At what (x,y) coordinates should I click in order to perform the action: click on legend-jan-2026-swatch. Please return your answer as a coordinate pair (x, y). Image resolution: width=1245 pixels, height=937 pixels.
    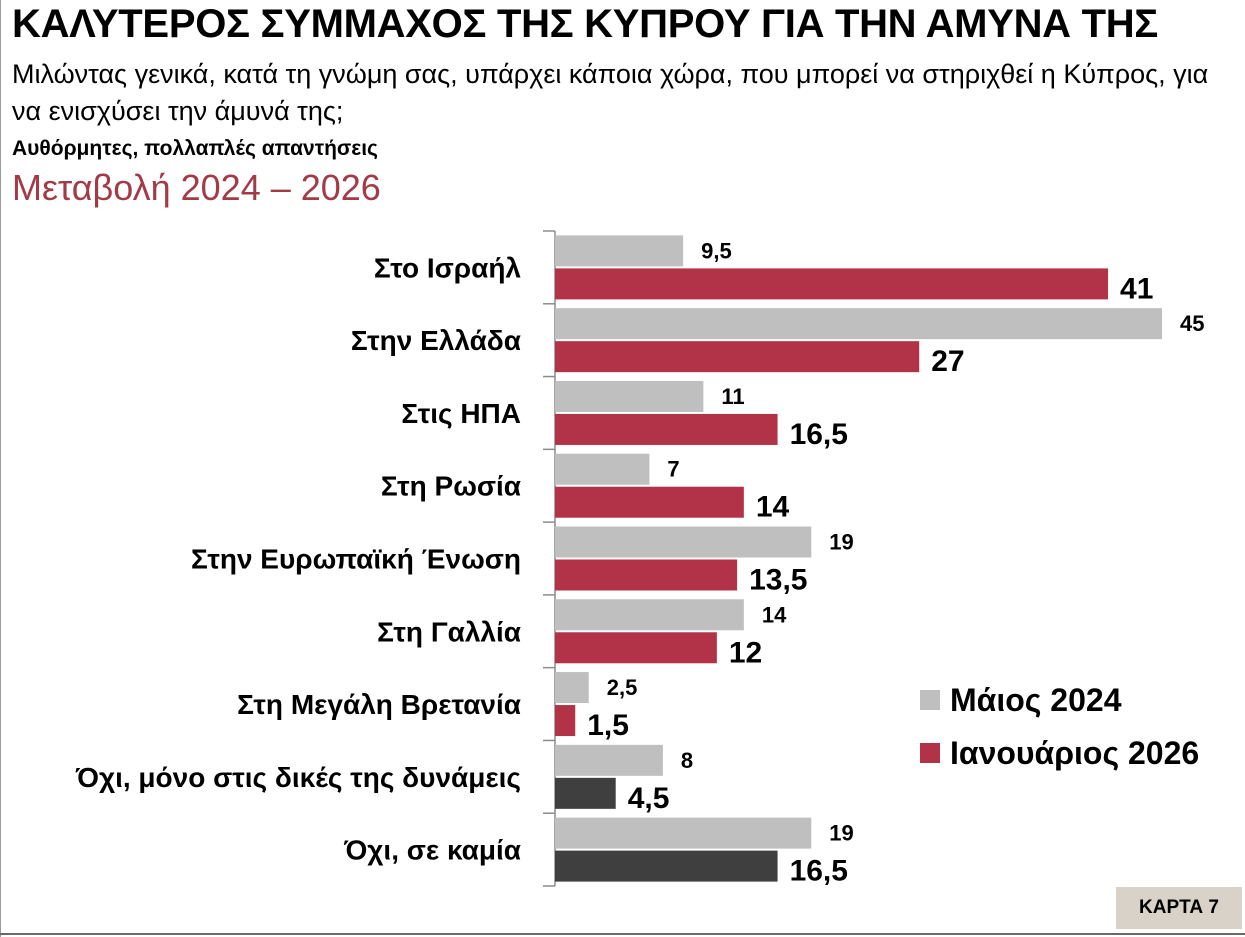
    Looking at the image, I should click on (930, 753).